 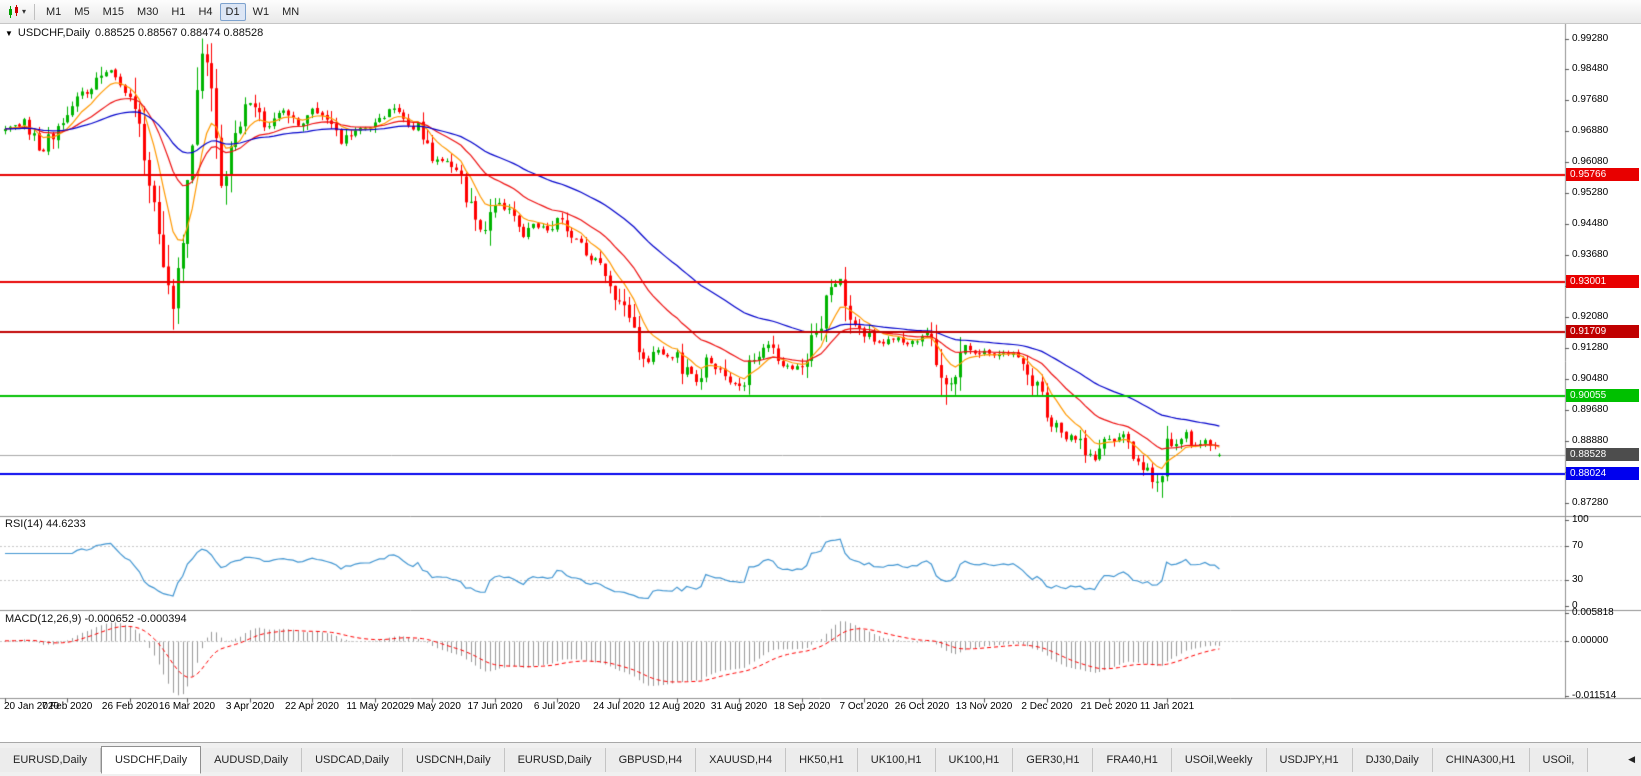 What do you see at coordinates (291, 11) in the screenshot?
I see `timeframe-button-mn: MN` at bounding box center [291, 11].